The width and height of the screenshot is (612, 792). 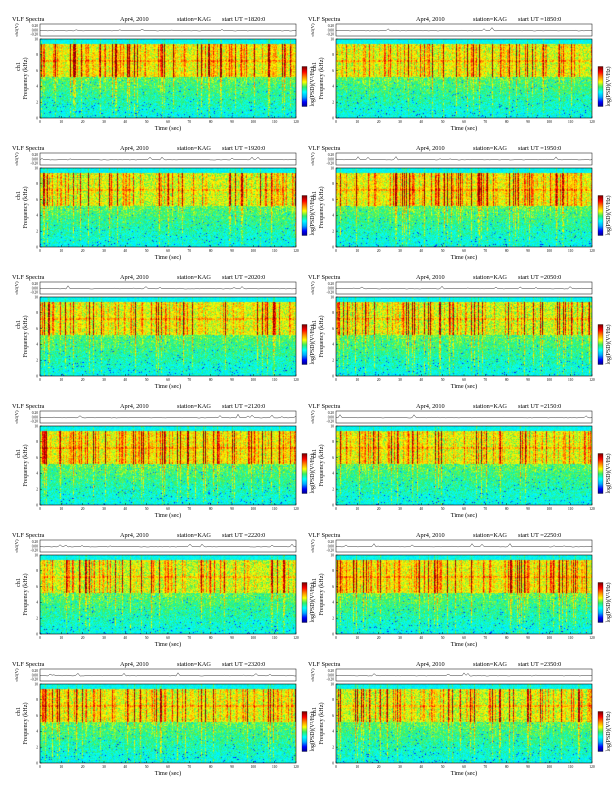 I want to click on panel-start-time: start UT =2120:0, so click(x=243, y=406).